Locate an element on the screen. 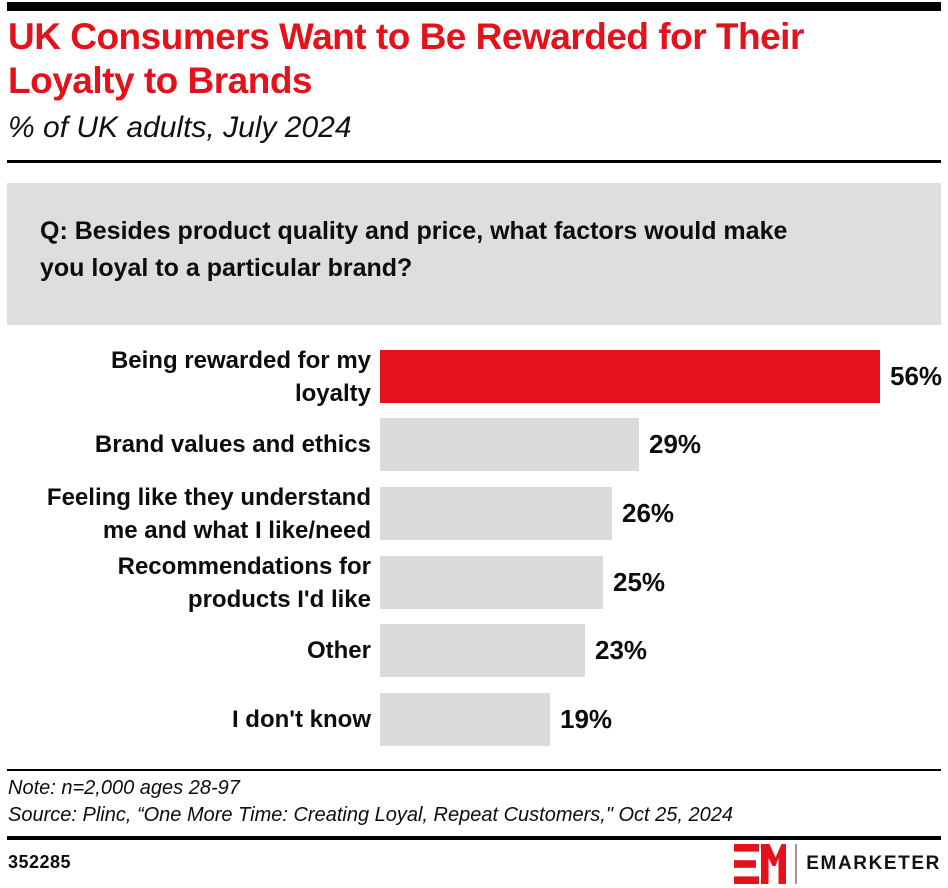 This screenshot has height=888, width=948. value-label: 56% is located at coordinates (916, 376).